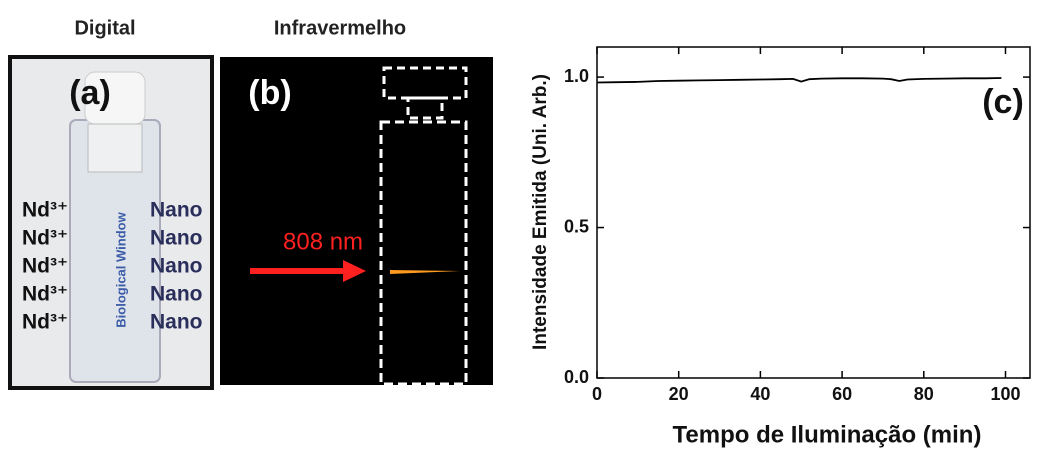 The height and width of the screenshot is (450, 1037). What do you see at coordinates (1003, 102) in the screenshot?
I see `chart-title: (c)` at bounding box center [1003, 102].